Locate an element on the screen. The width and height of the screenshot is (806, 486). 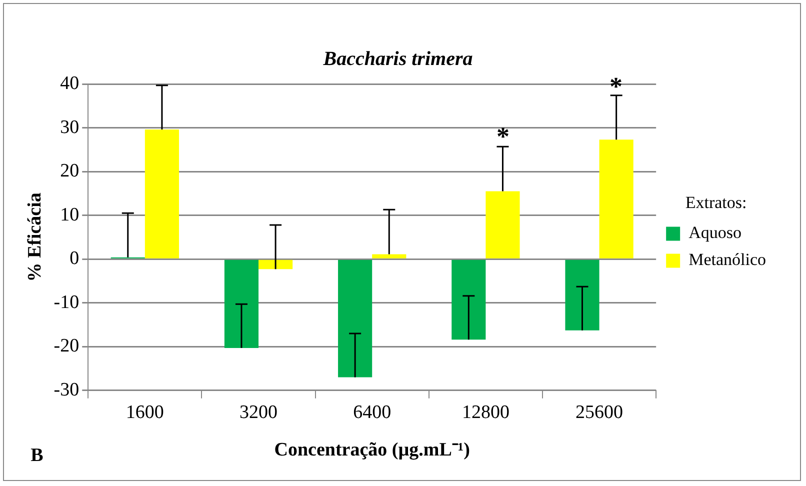
y-tick-label: 20 is located at coordinates (70, 171).